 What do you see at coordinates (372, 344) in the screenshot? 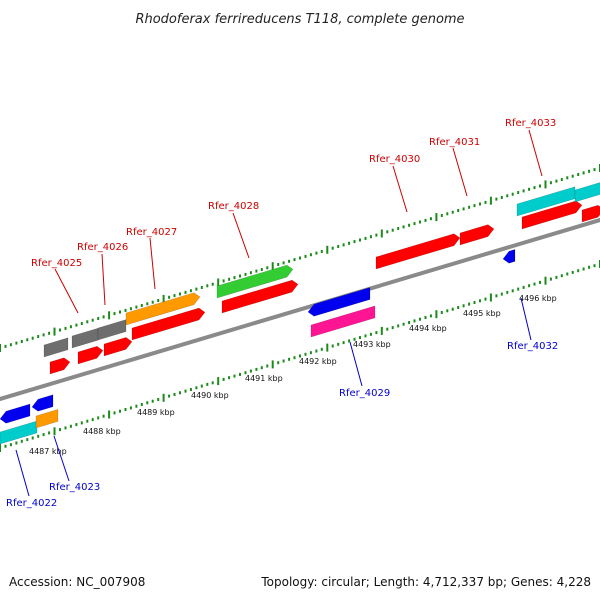
I see `scale-label: 4493 kbp` at bounding box center [372, 344].